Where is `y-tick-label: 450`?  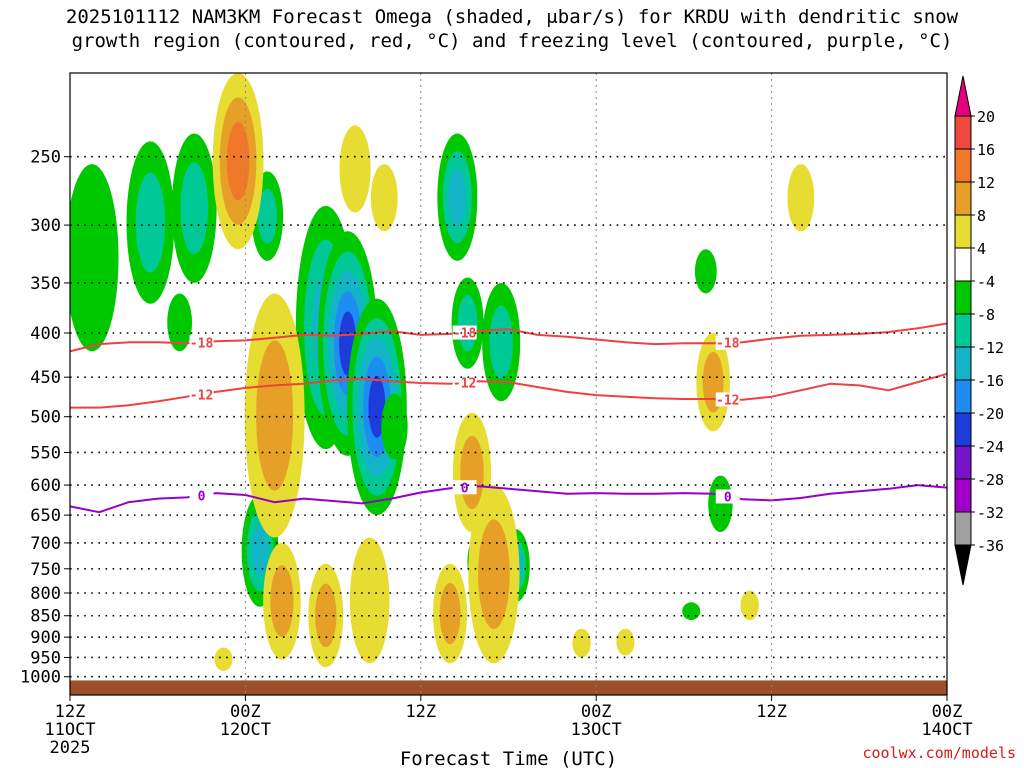 y-tick-label: 450 is located at coordinates (45, 378).